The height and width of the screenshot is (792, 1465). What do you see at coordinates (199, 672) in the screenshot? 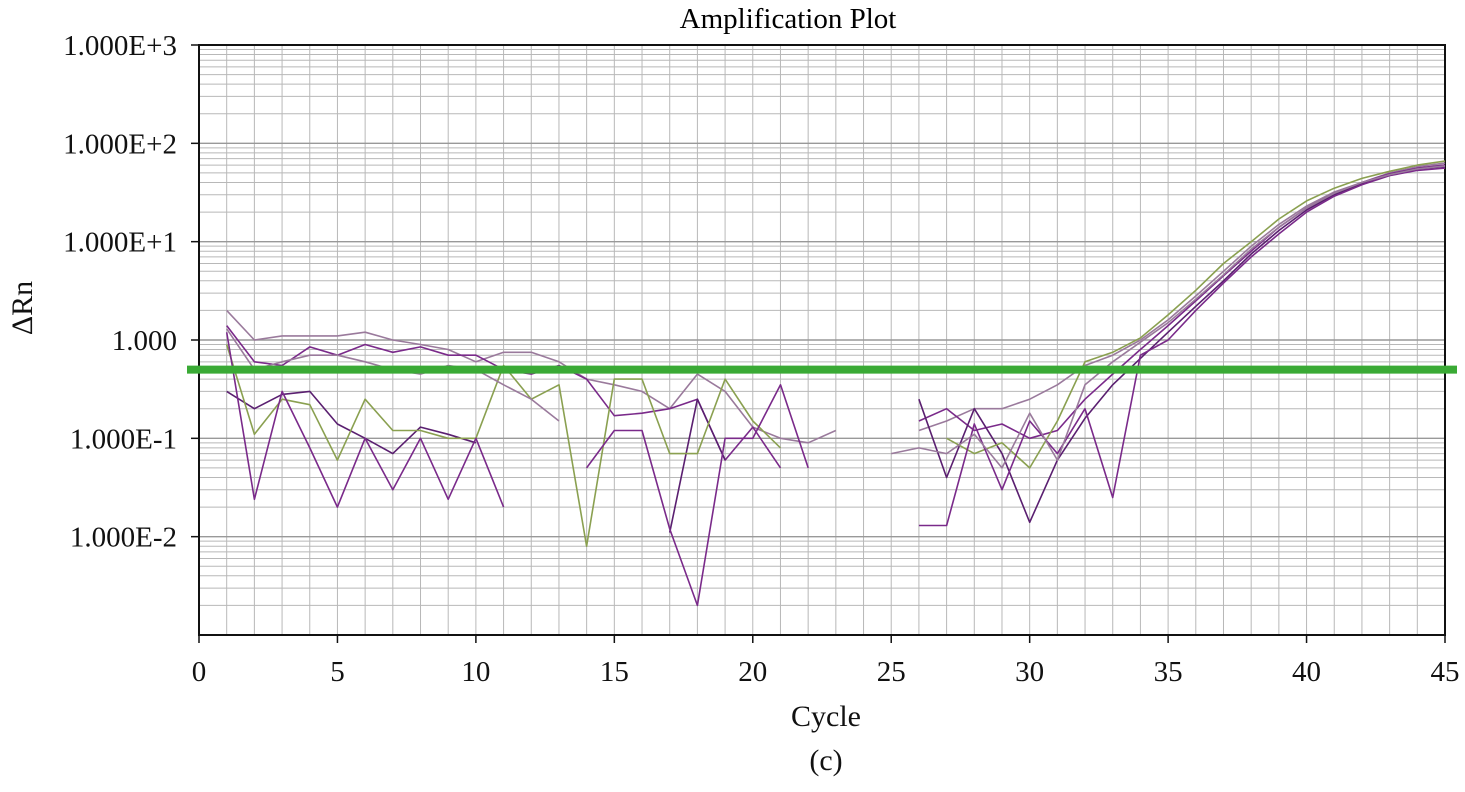
I see `x-tick-label: 0` at bounding box center [199, 672].